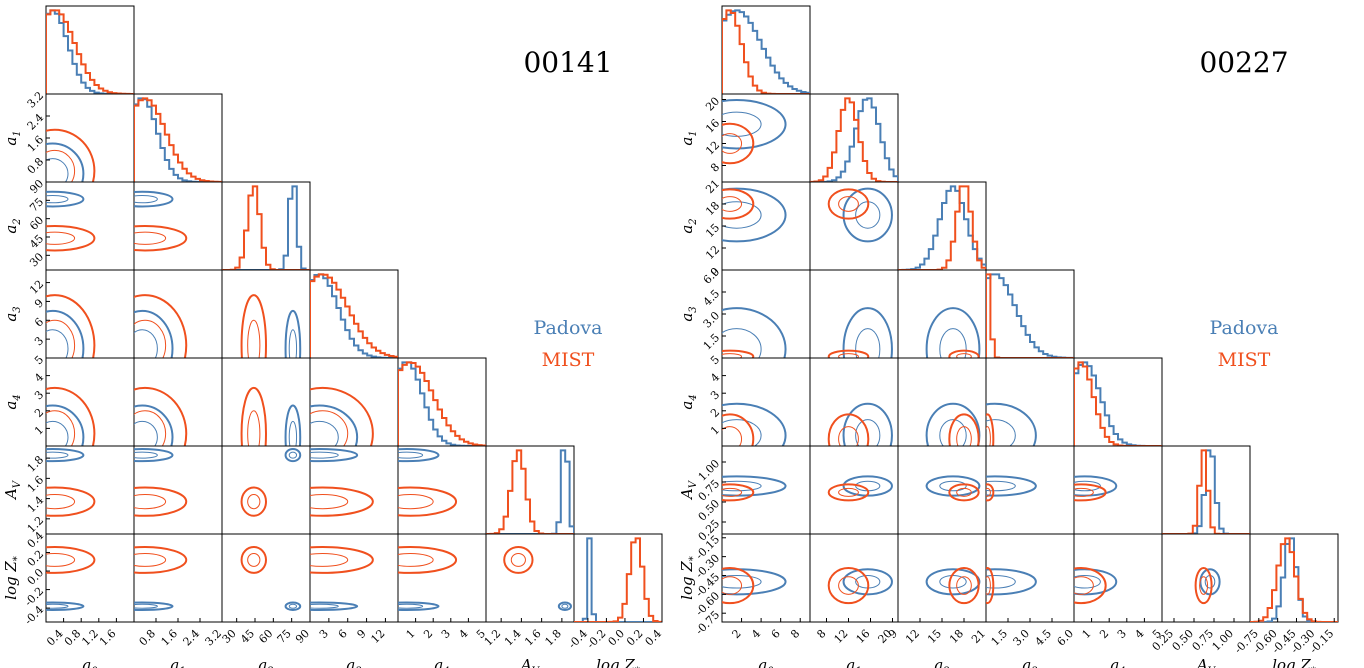 The width and height of the screenshot is (1364, 668). What do you see at coordinates (1294, 662) in the screenshot?
I see `x-axis-label-6: log Z*` at bounding box center [1294, 662].